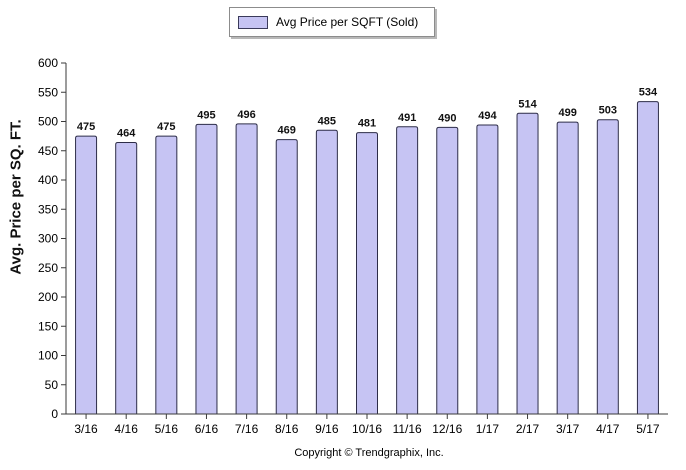 This screenshot has height=470, width=686. I want to click on x-tick-label: 2/17, so click(528, 429).